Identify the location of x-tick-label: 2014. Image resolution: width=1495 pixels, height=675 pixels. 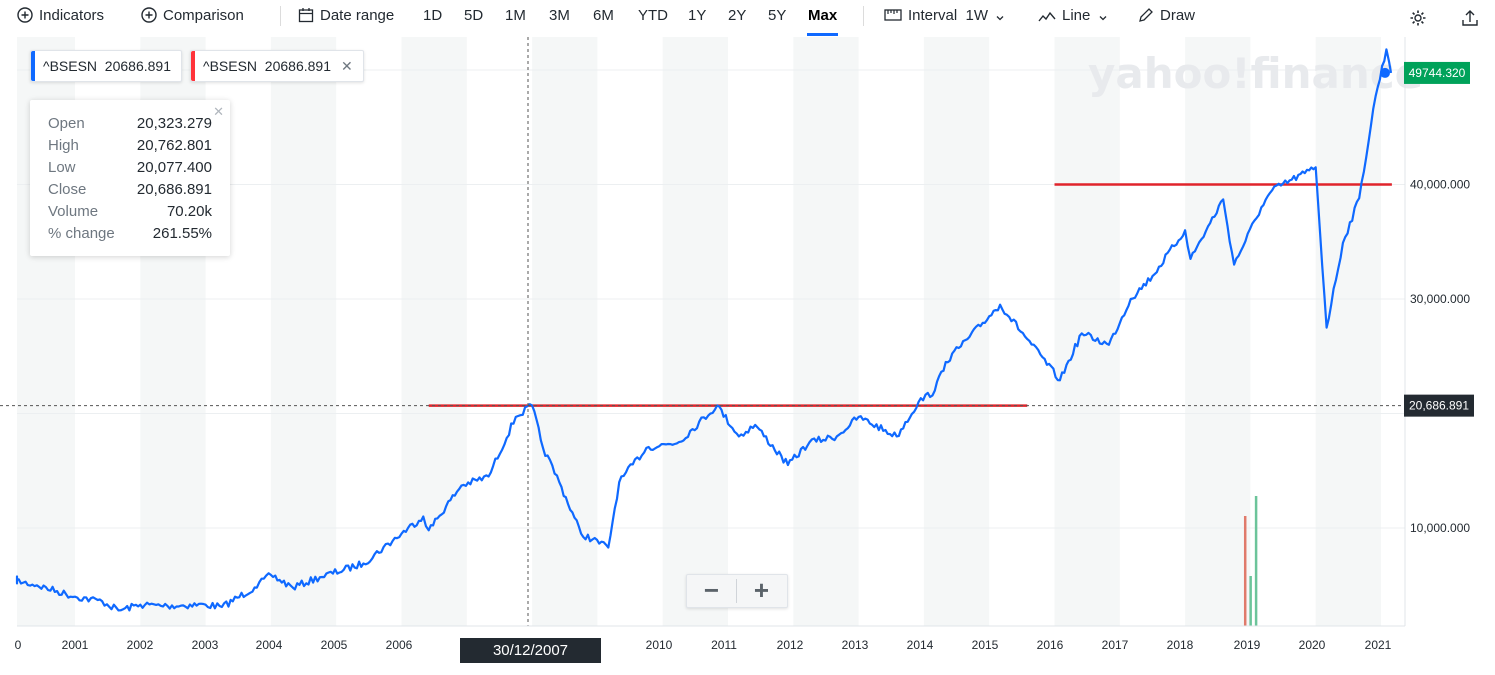
(920, 645).